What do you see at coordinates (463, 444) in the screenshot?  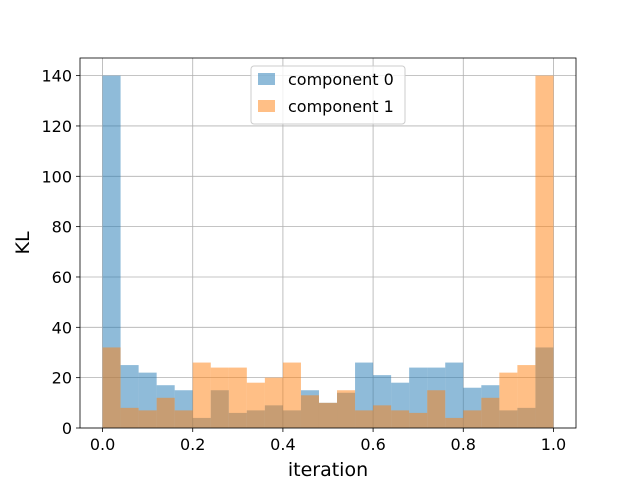 I see `x-tick-label: 0.8` at bounding box center [463, 444].